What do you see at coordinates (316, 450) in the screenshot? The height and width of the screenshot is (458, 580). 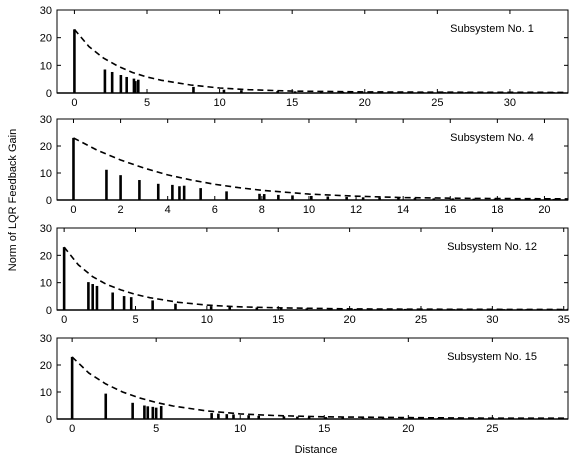 I see `x-axis-label: Distance` at bounding box center [316, 450].